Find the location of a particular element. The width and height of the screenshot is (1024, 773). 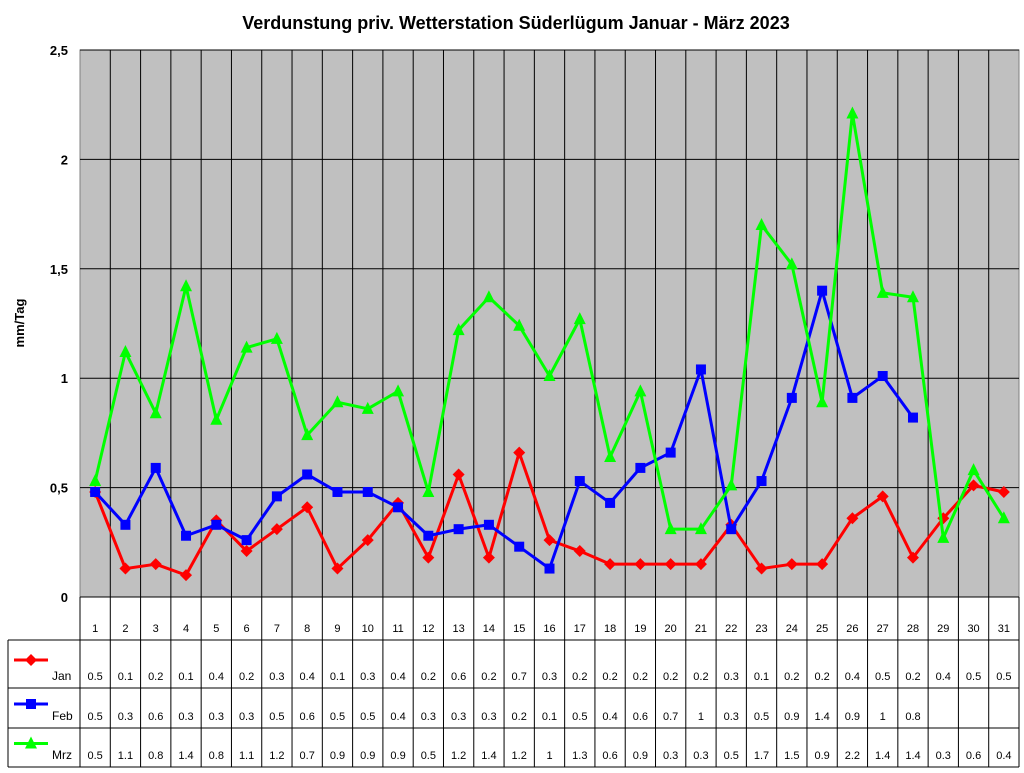

table-cell-mrz: 1.4 is located at coordinates (185, 756).